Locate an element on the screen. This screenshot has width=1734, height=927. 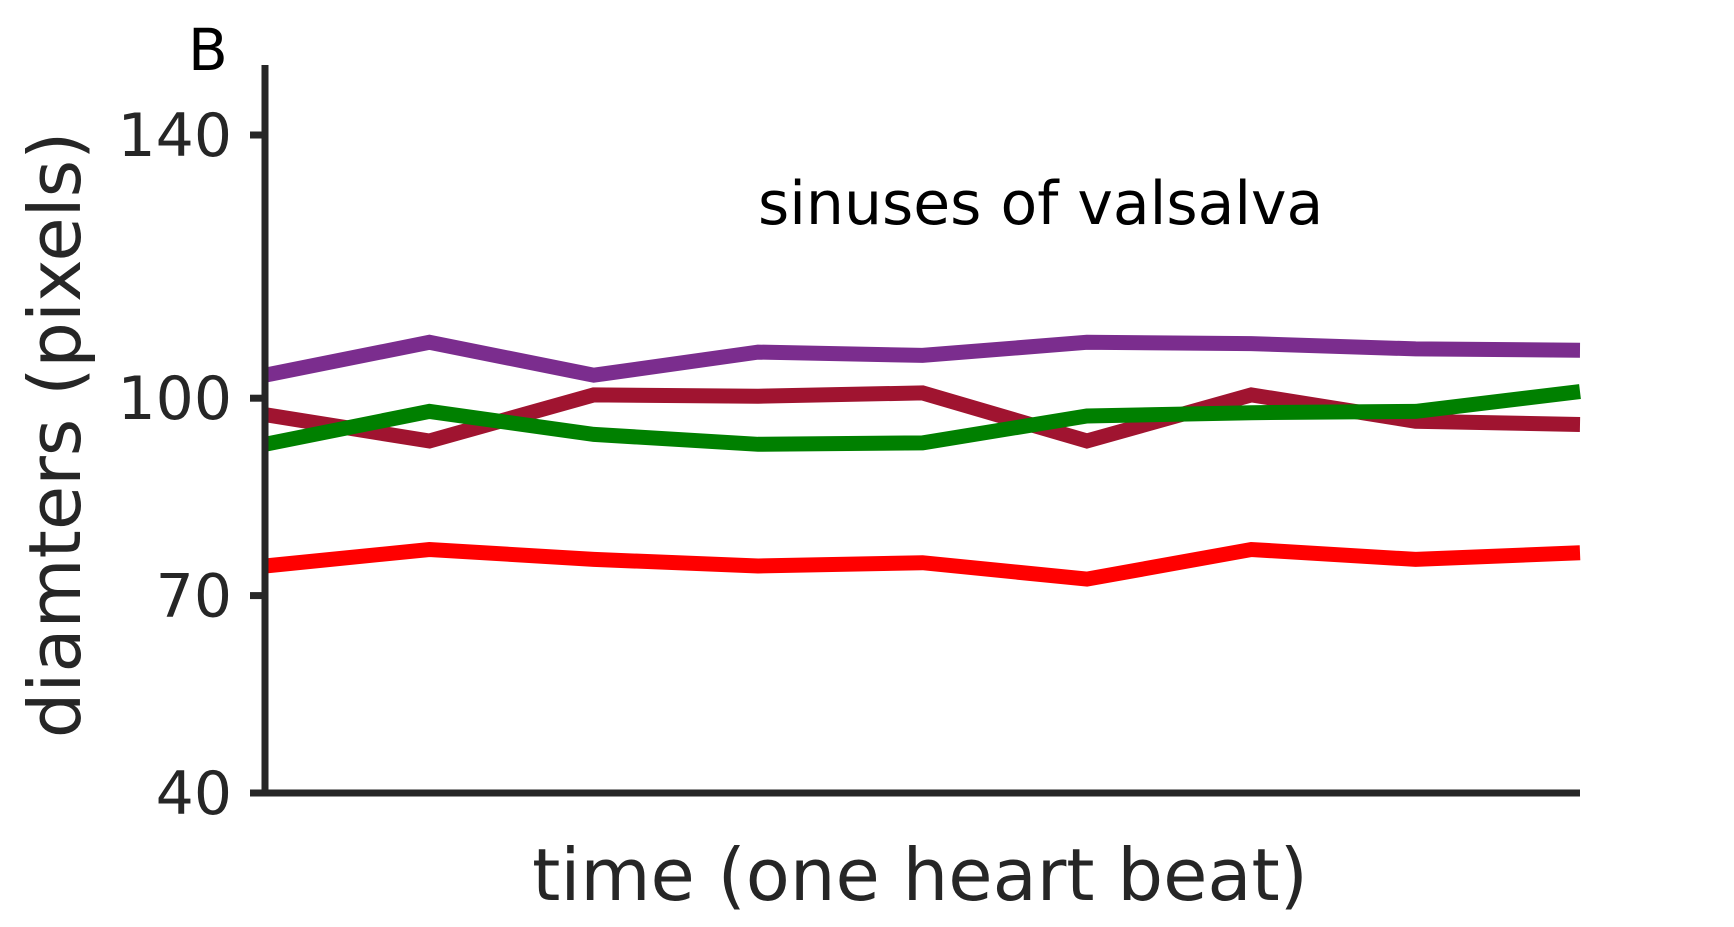
y-tick-label: 100 is located at coordinates (174, 399).